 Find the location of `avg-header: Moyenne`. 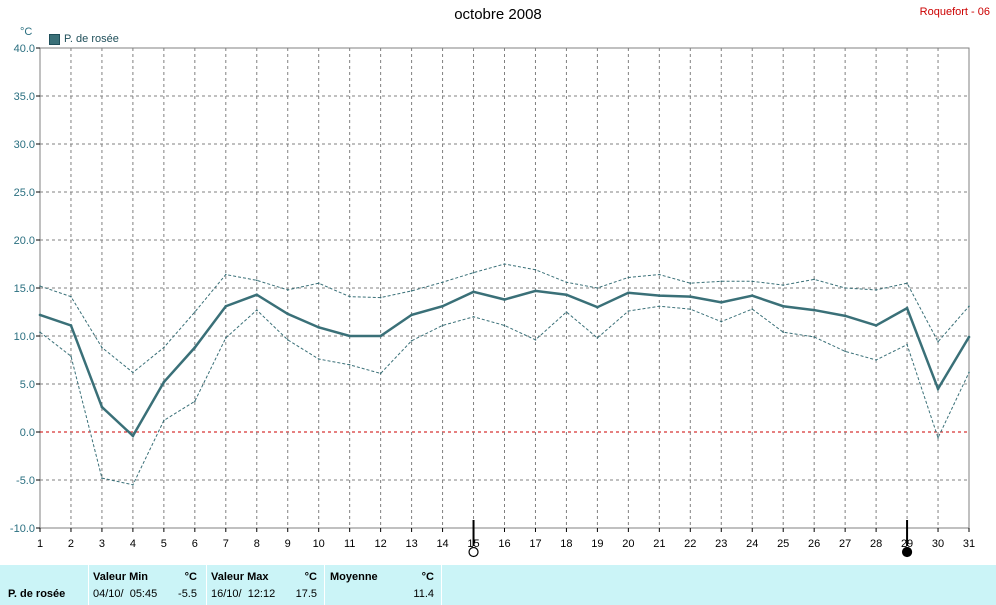

avg-header: Moyenne is located at coordinates (354, 577).